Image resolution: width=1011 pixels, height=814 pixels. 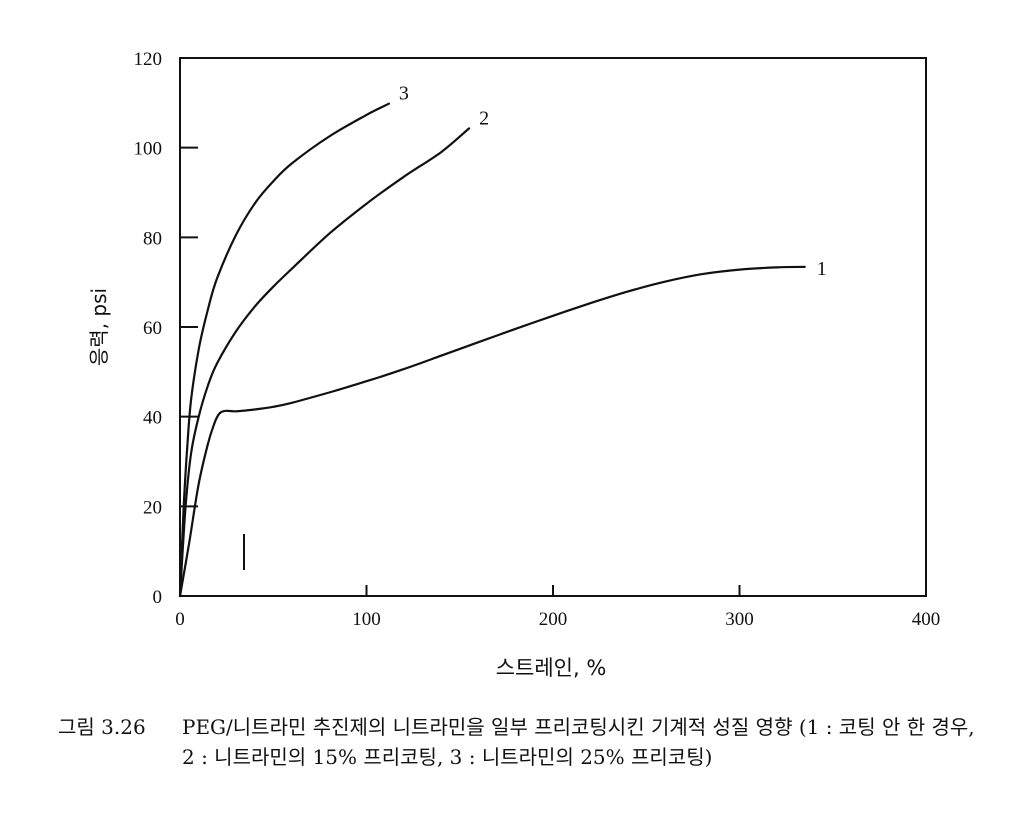 What do you see at coordinates (152, 418) in the screenshot?
I see `y-tick-label: 40` at bounding box center [152, 418].